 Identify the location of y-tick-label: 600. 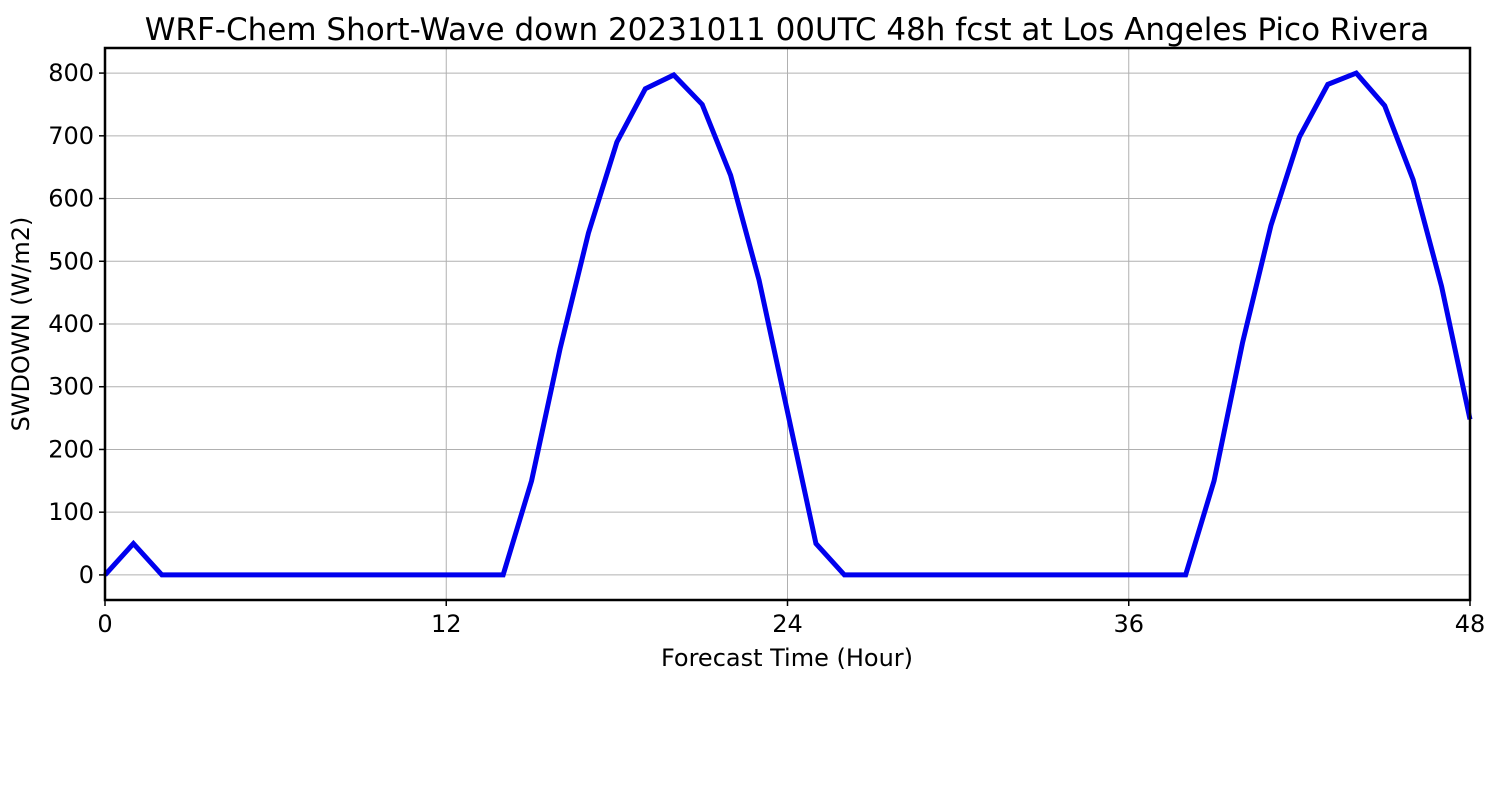
(71, 199).